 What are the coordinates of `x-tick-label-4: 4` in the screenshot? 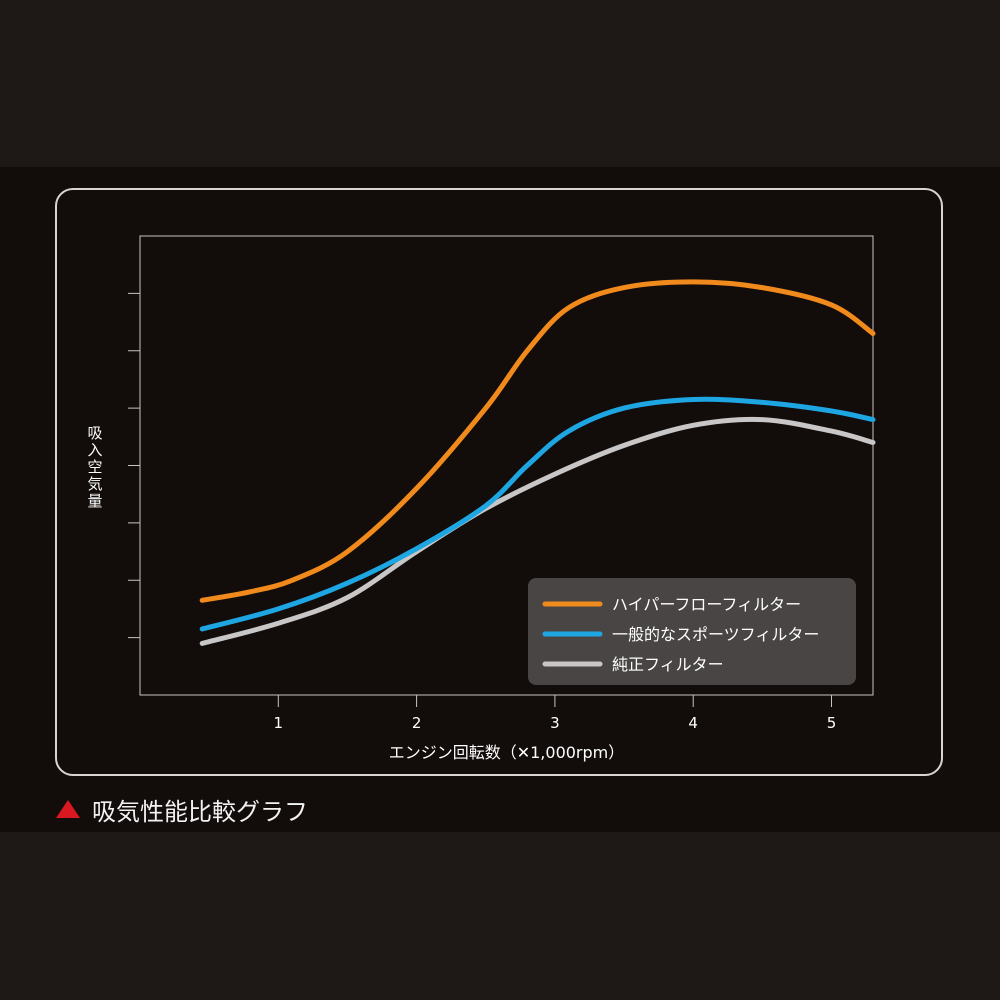 It's located at (693, 723).